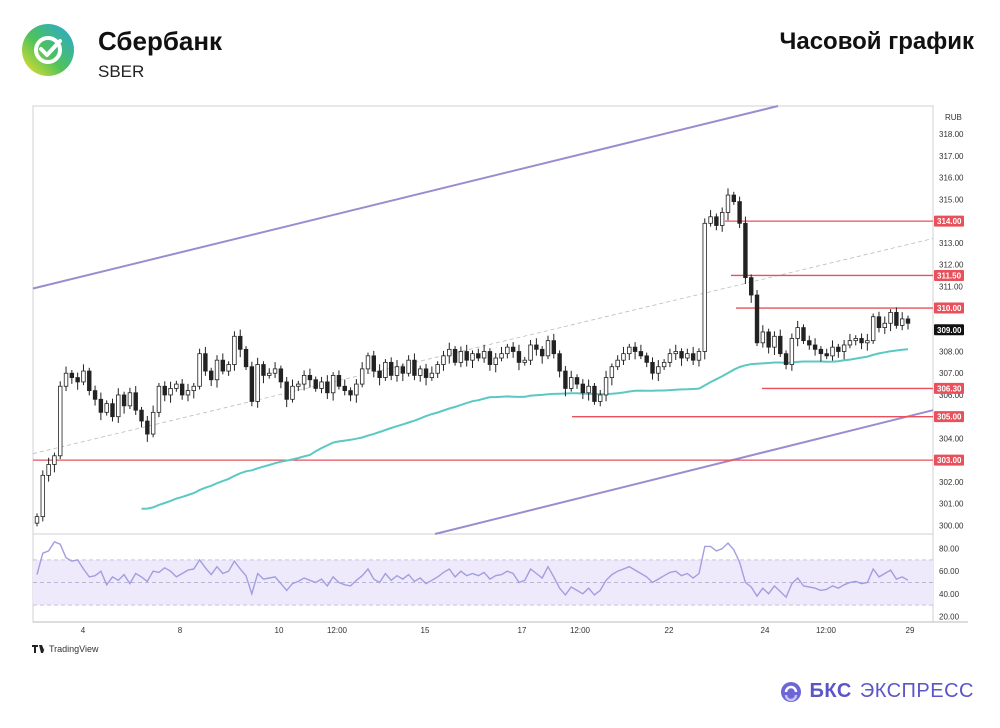 This screenshot has height=728, width=1000. Describe the element at coordinates (949, 616) in the screenshot. I see `rsi-tick-label: 20.00` at that location.